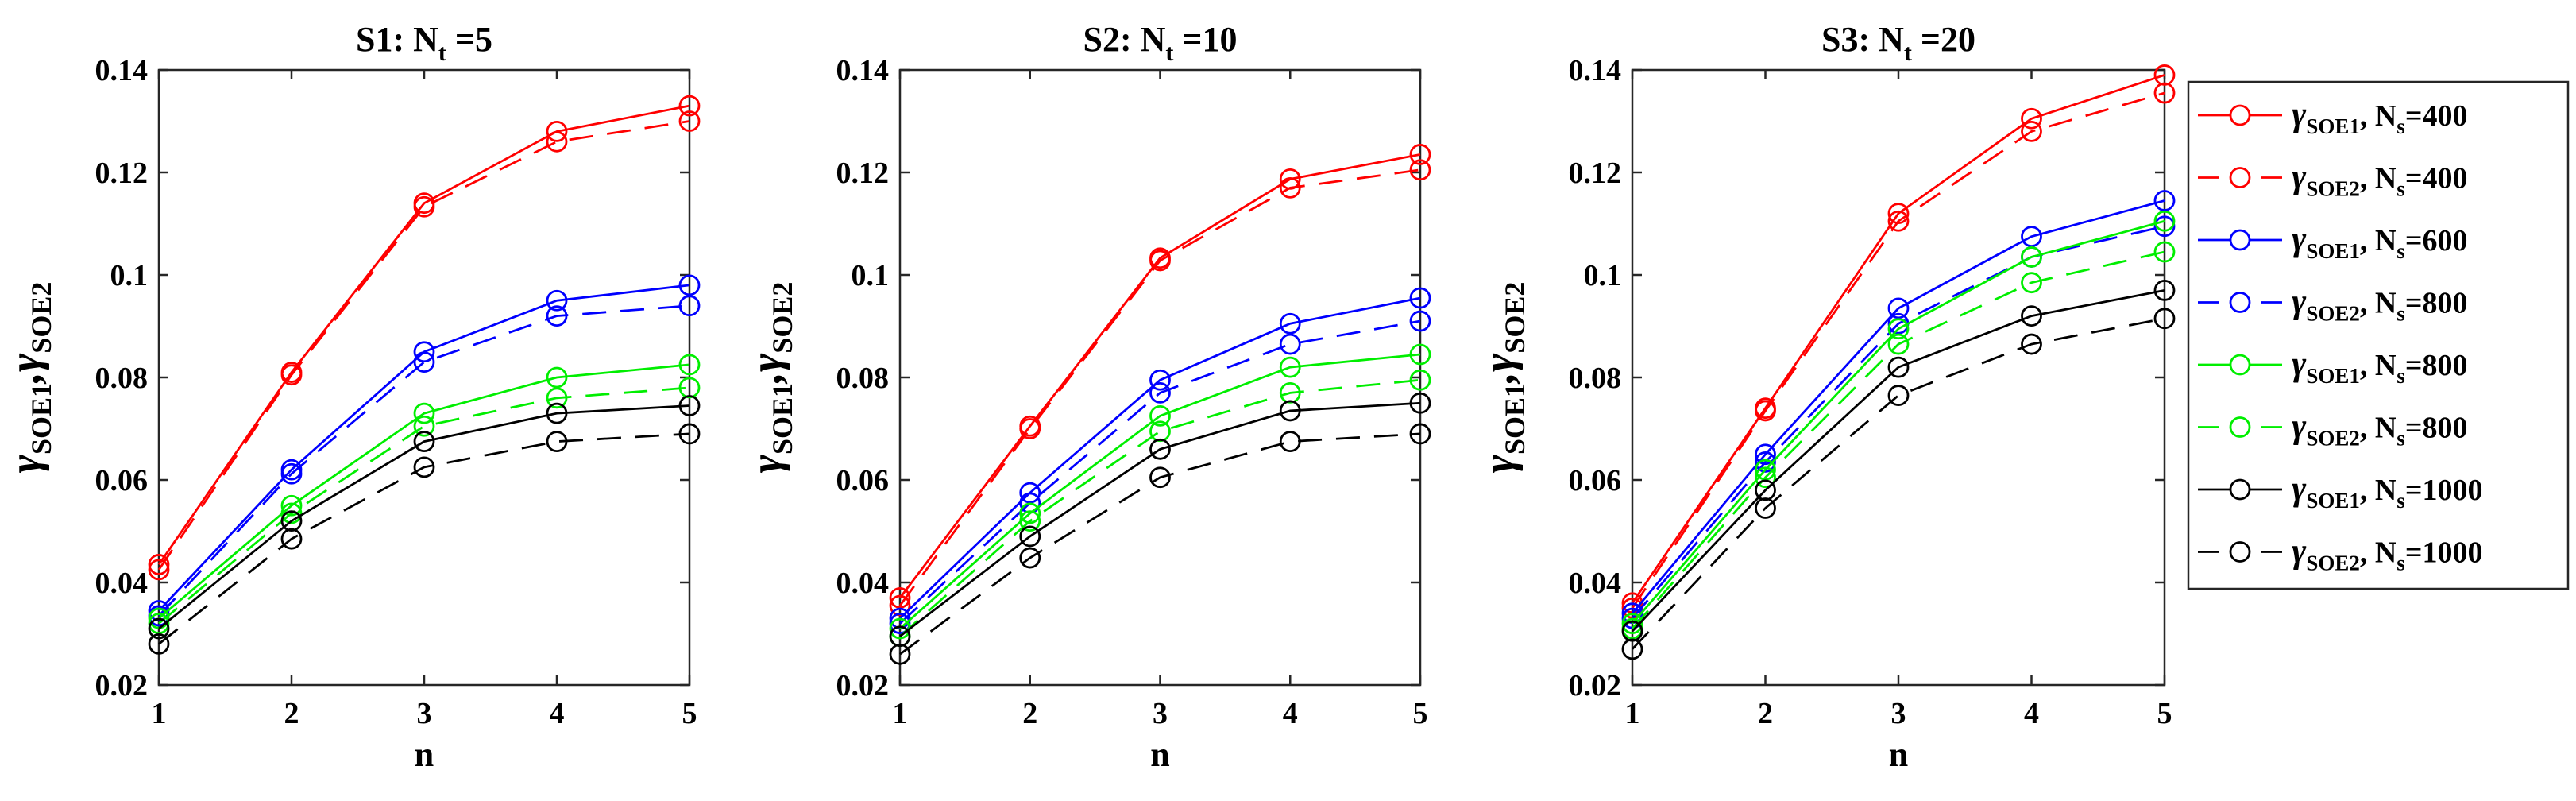 Image resolution: width=2576 pixels, height=801 pixels. I want to click on legend-label: γSOE1, Ns=800, so click(2379, 366).